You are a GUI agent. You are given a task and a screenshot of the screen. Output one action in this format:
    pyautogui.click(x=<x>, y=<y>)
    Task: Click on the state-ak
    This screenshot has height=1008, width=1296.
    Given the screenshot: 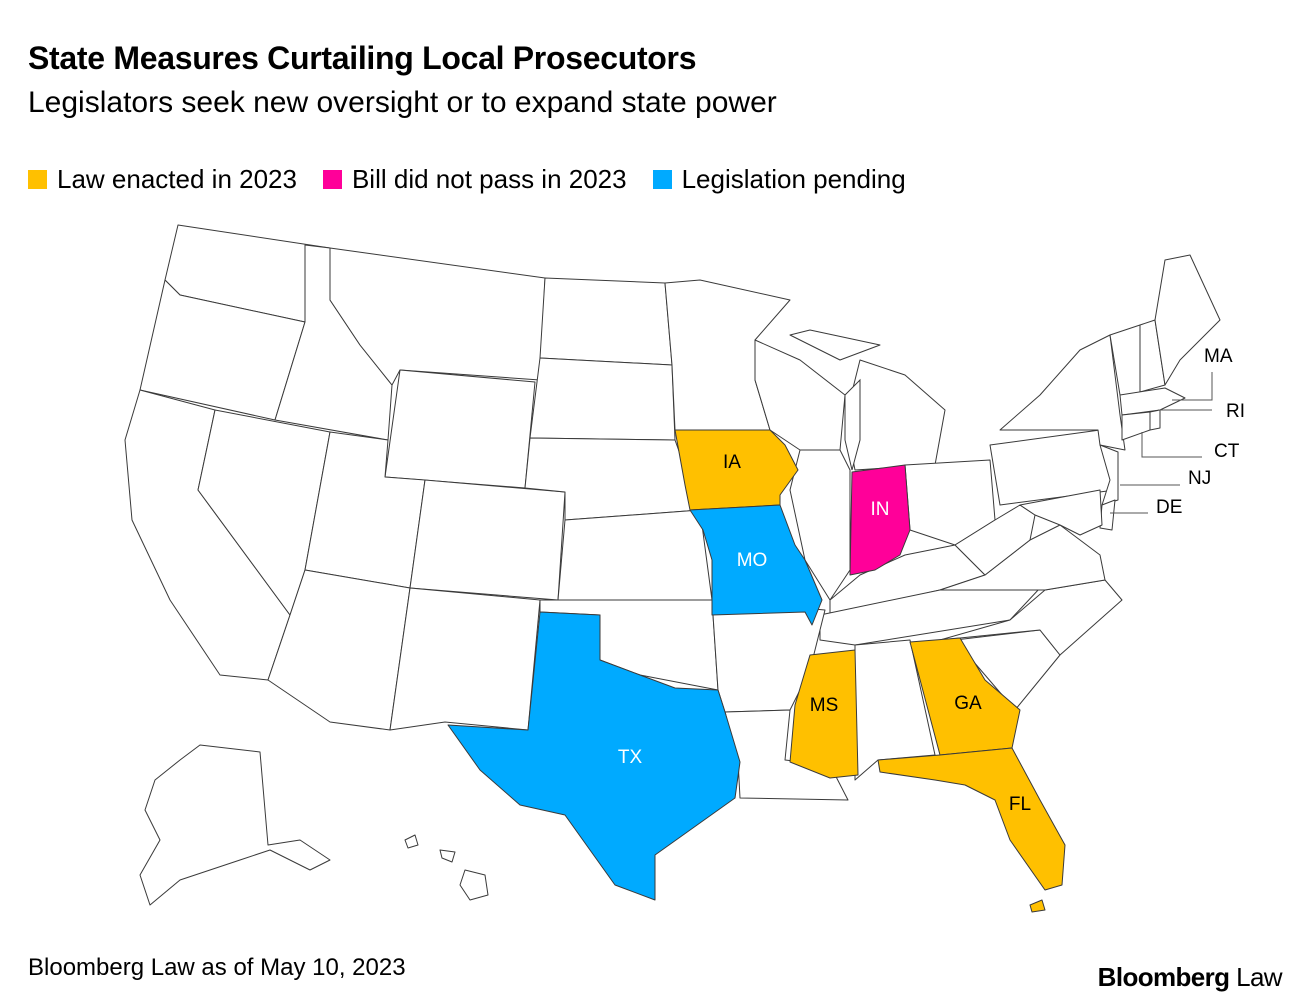 What is the action you would take?
    pyautogui.click(x=235, y=825)
    